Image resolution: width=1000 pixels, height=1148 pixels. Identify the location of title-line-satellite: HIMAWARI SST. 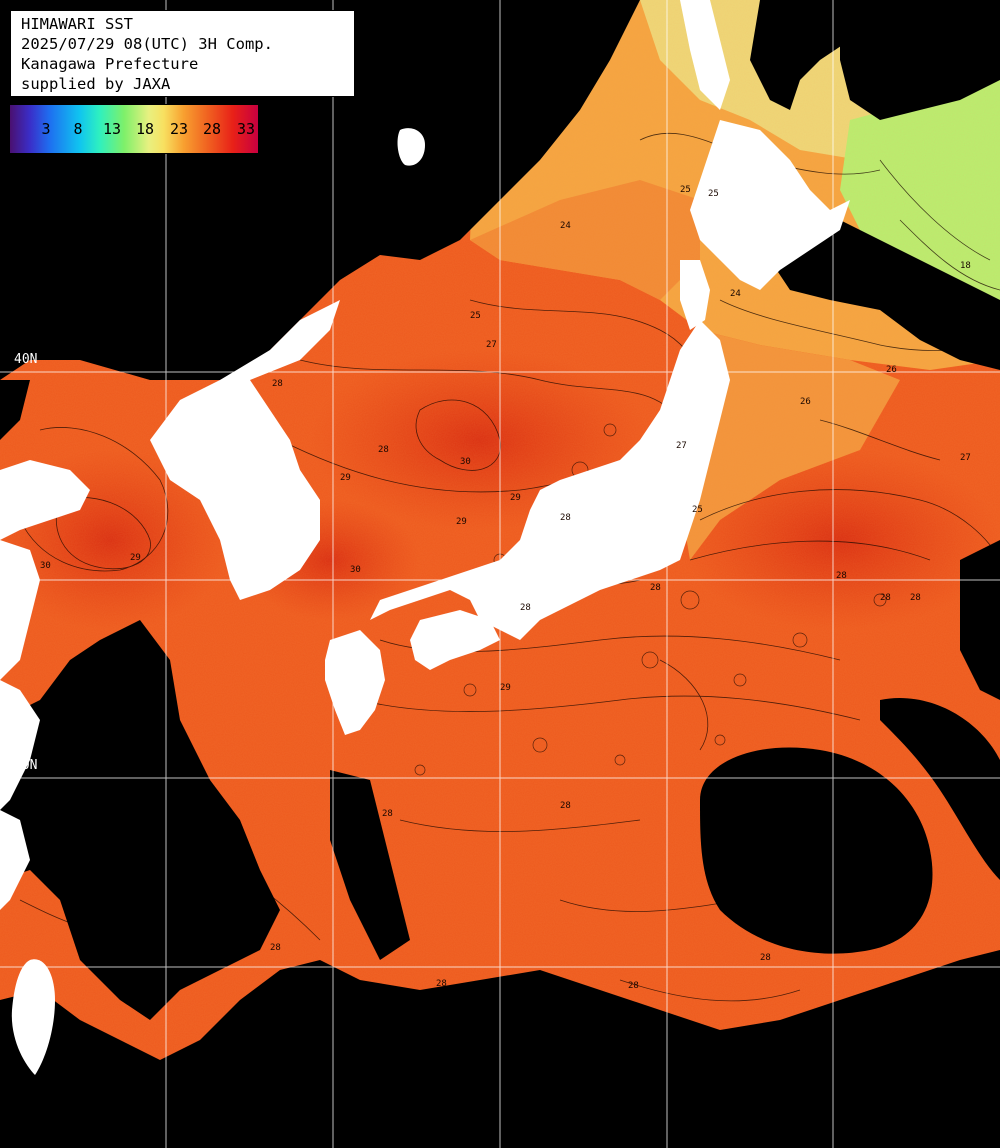
(77, 24).